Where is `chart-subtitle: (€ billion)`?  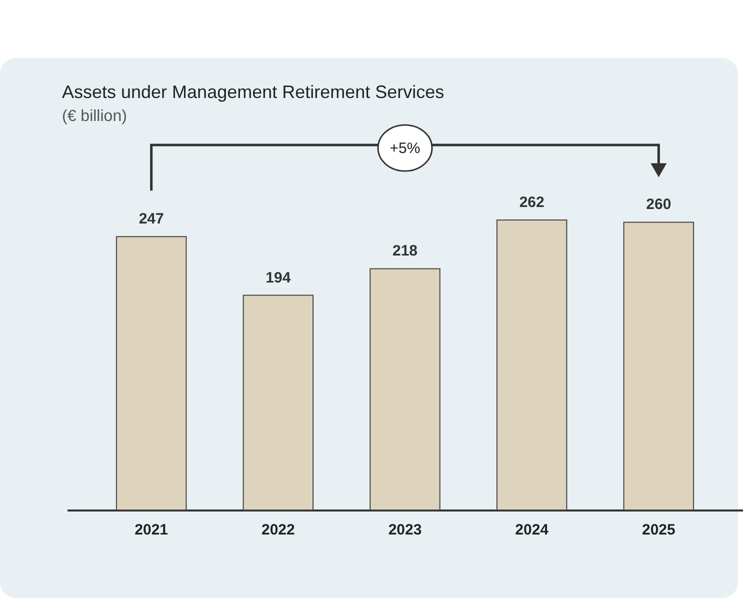 chart-subtitle: (€ billion) is located at coordinates (94, 117).